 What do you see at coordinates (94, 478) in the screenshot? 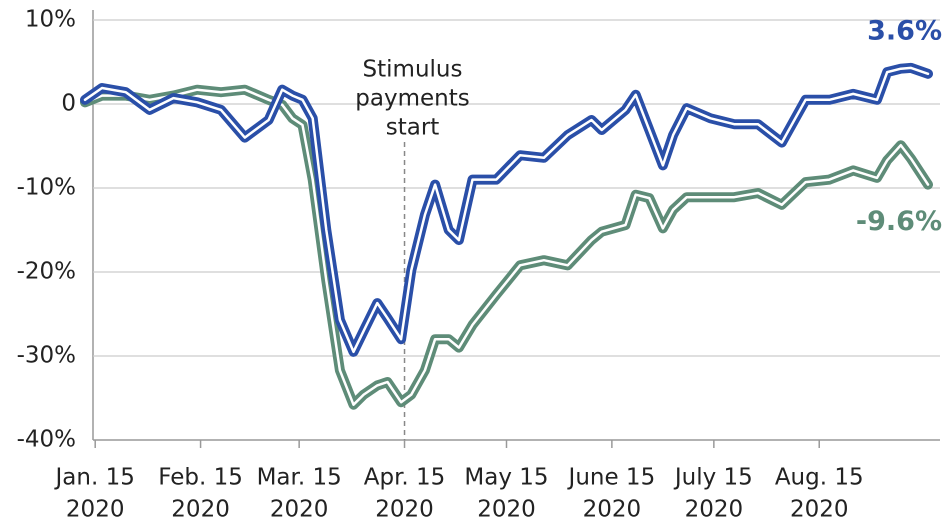
I see `x-tick-label: Jan. 15` at bounding box center [94, 478].